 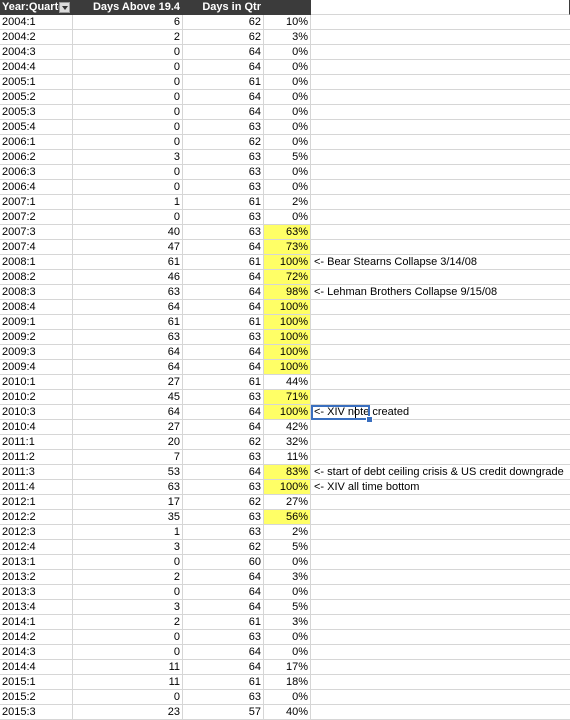 What do you see at coordinates (36, 622) in the screenshot?
I see `cell-quarter: 2014:1` at bounding box center [36, 622].